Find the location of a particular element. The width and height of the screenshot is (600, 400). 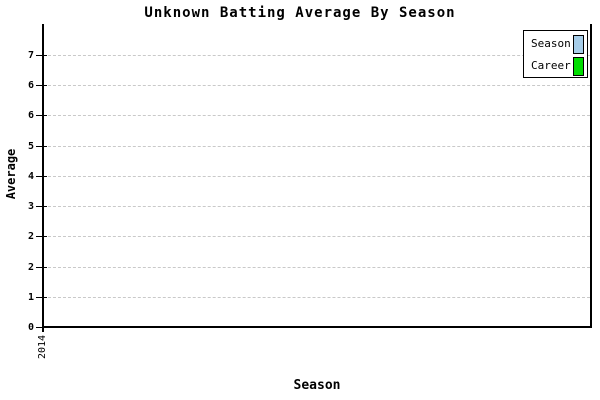

y-tick-label: 0 is located at coordinates (30, 327).